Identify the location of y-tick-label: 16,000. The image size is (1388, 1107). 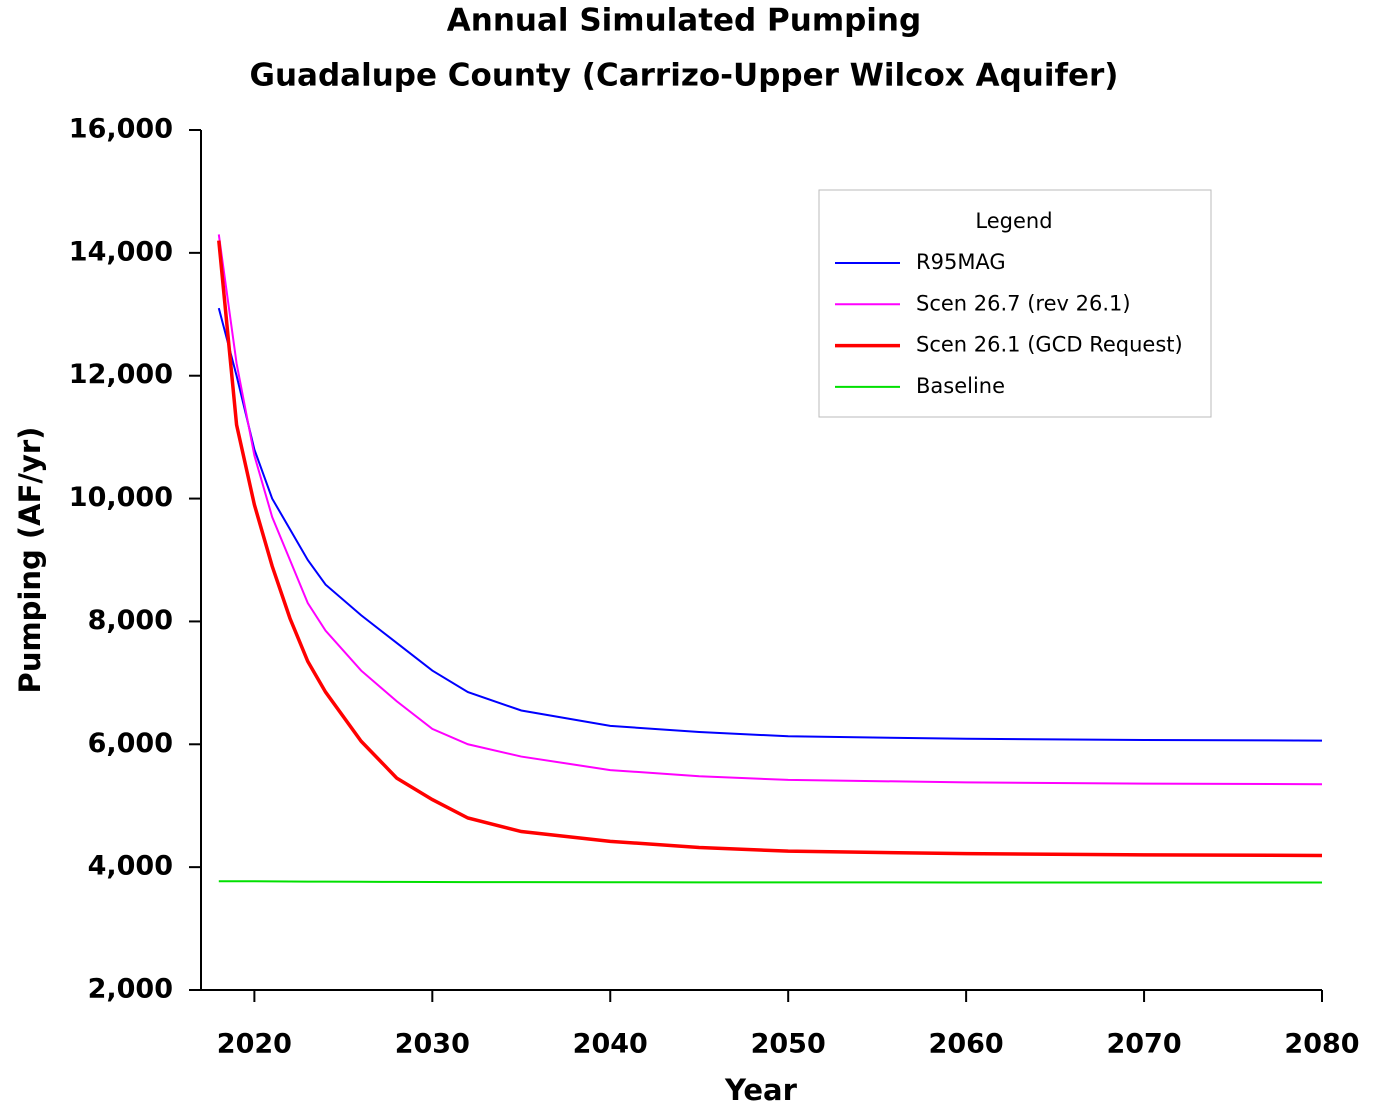
(121, 129).